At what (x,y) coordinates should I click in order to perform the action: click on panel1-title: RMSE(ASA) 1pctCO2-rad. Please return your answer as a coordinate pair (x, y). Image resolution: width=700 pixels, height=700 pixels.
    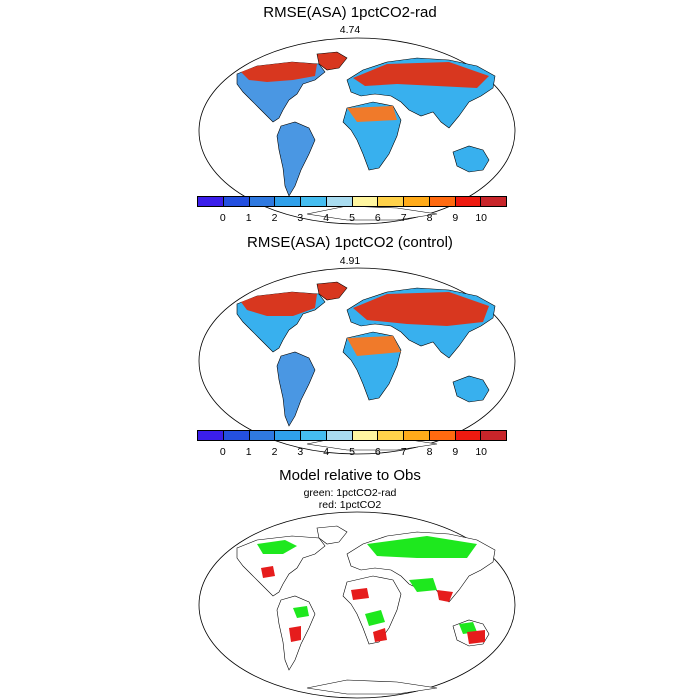
    Looking at the image, I should click on (350, 12).